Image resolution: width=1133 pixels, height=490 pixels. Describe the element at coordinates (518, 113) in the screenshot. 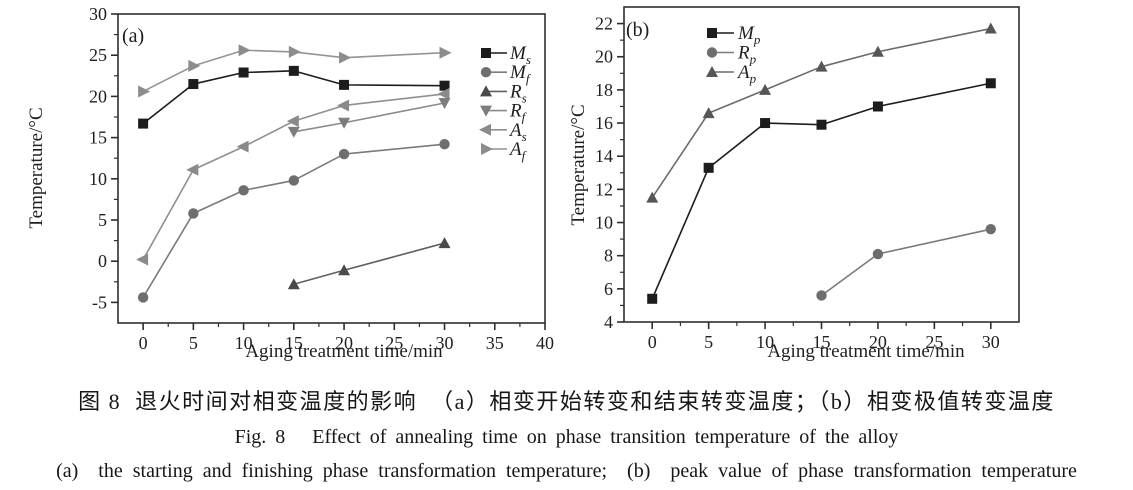

I see `svg-text: Rf` at that location.